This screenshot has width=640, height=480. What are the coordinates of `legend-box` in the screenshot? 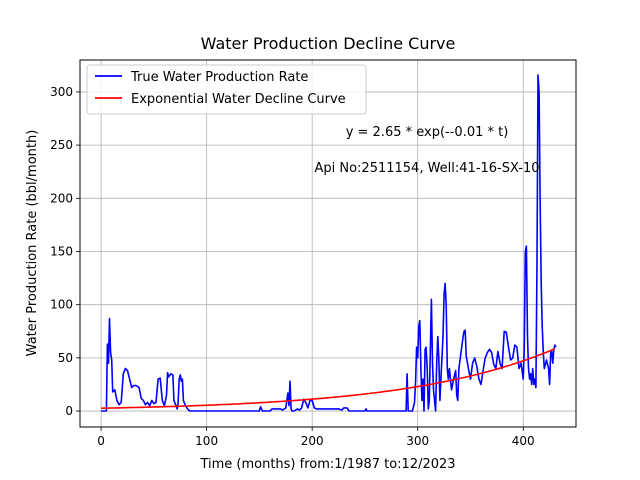 It's located at (226, 89).